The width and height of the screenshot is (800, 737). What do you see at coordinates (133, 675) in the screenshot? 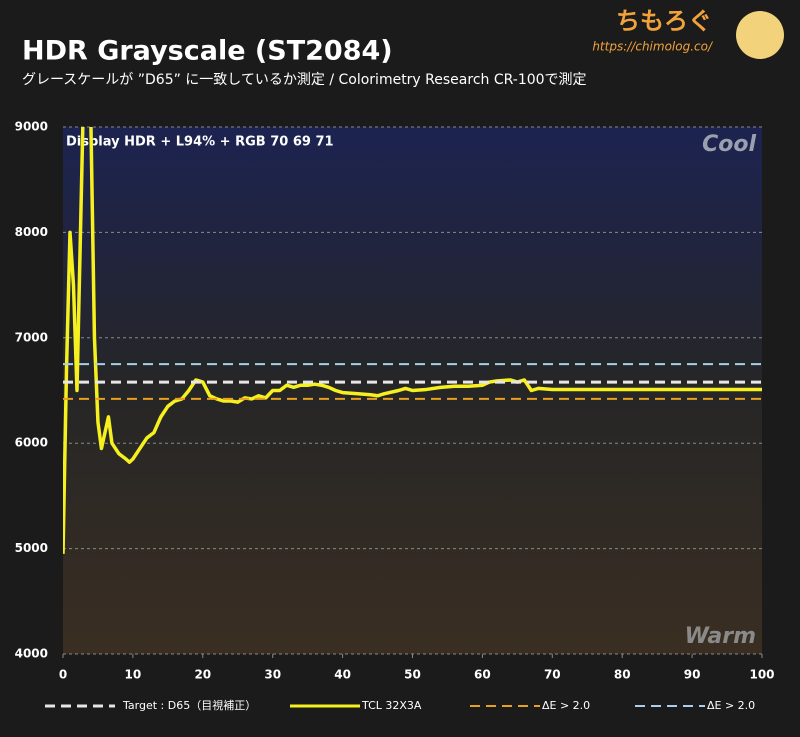
I see `x-tick-label: 10` at bounding box center [133, 675].